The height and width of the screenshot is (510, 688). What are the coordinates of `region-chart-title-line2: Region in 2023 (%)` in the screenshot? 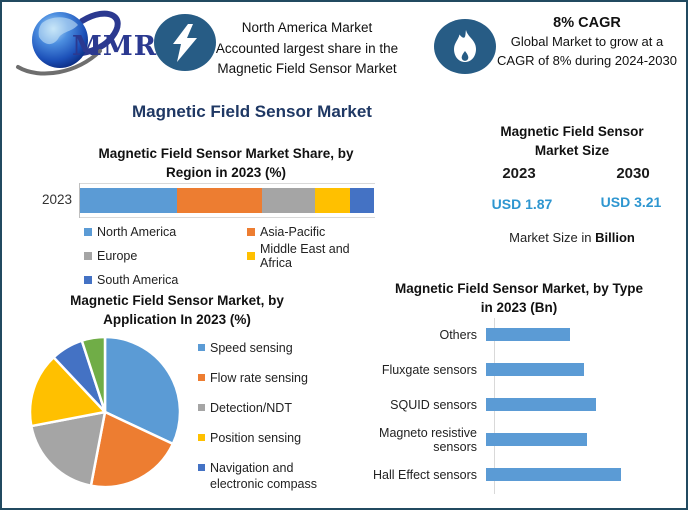 It's located at (226, 172).